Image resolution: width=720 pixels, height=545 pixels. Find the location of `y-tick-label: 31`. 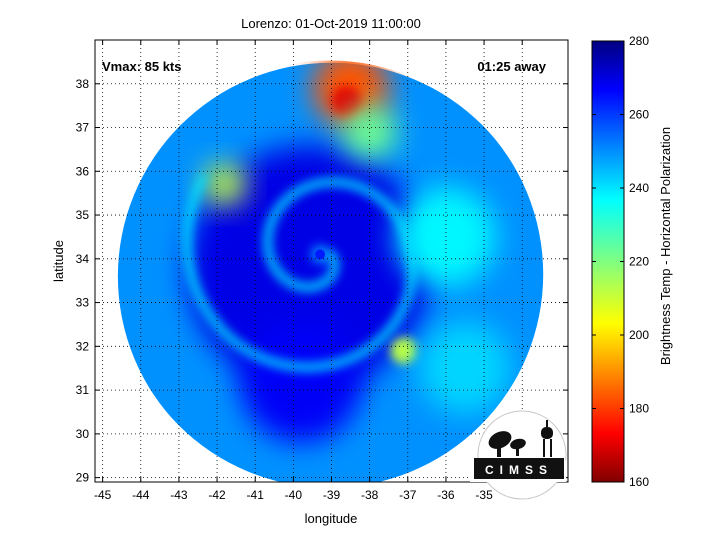

y-tick-label: 31 is located at coordinates (83, 390).